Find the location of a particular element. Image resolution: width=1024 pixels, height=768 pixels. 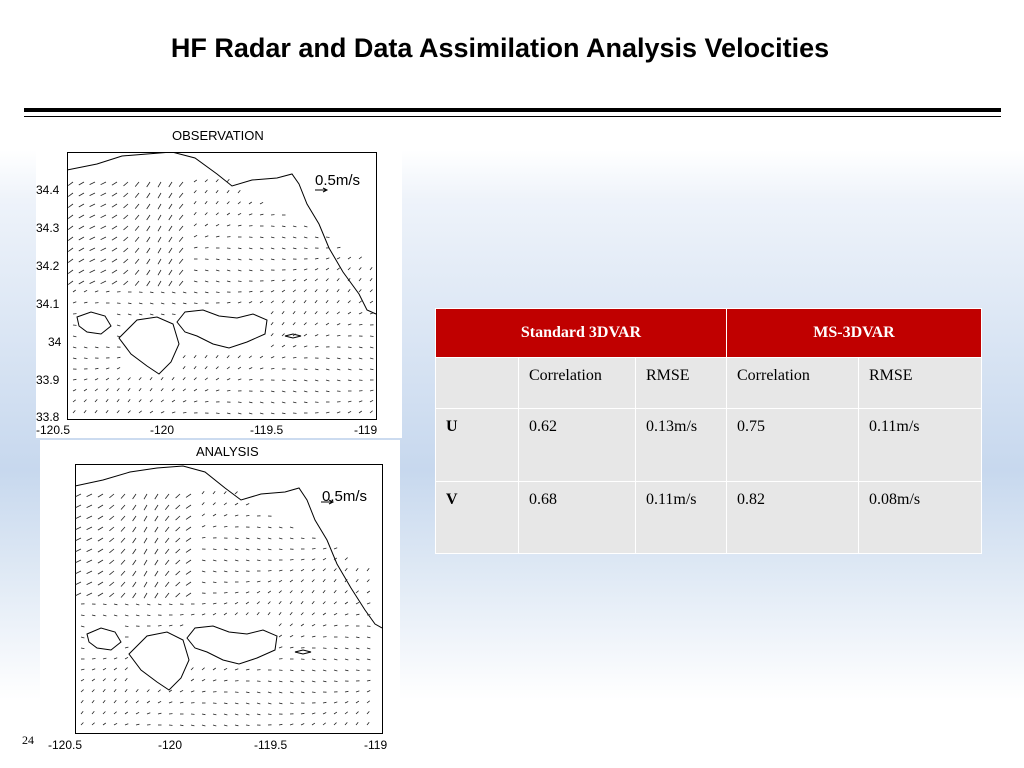

analysis-scale-label: 0.5m/s is located at coordinates (345, 496).